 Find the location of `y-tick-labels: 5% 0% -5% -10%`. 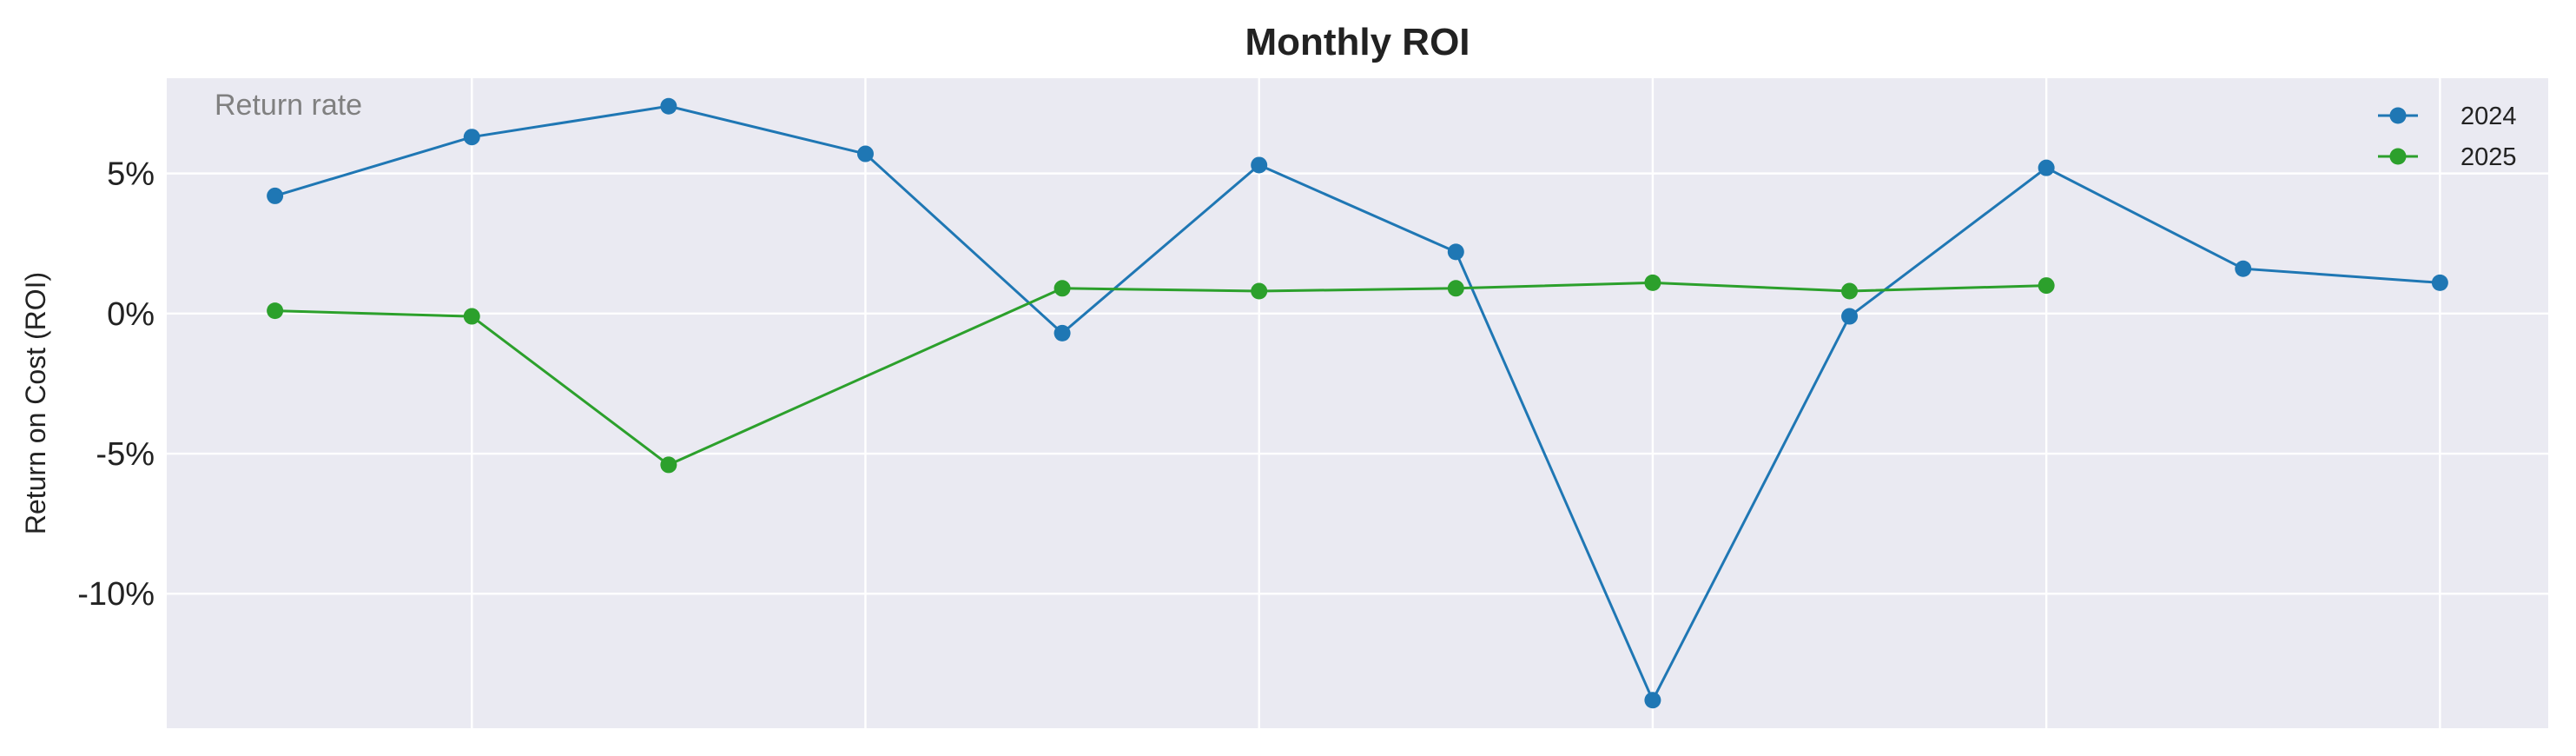

y-tick-labels: 5% 0% -5% -10% is located at coordinates (116, 384).